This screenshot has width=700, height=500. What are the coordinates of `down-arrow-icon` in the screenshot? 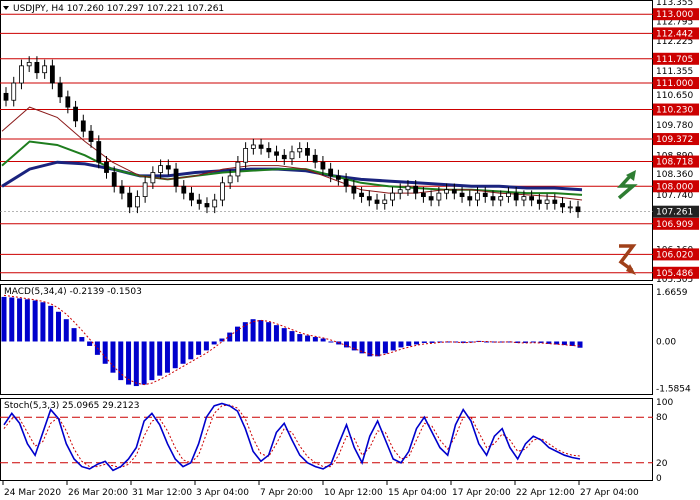 It's located at (627, 259).